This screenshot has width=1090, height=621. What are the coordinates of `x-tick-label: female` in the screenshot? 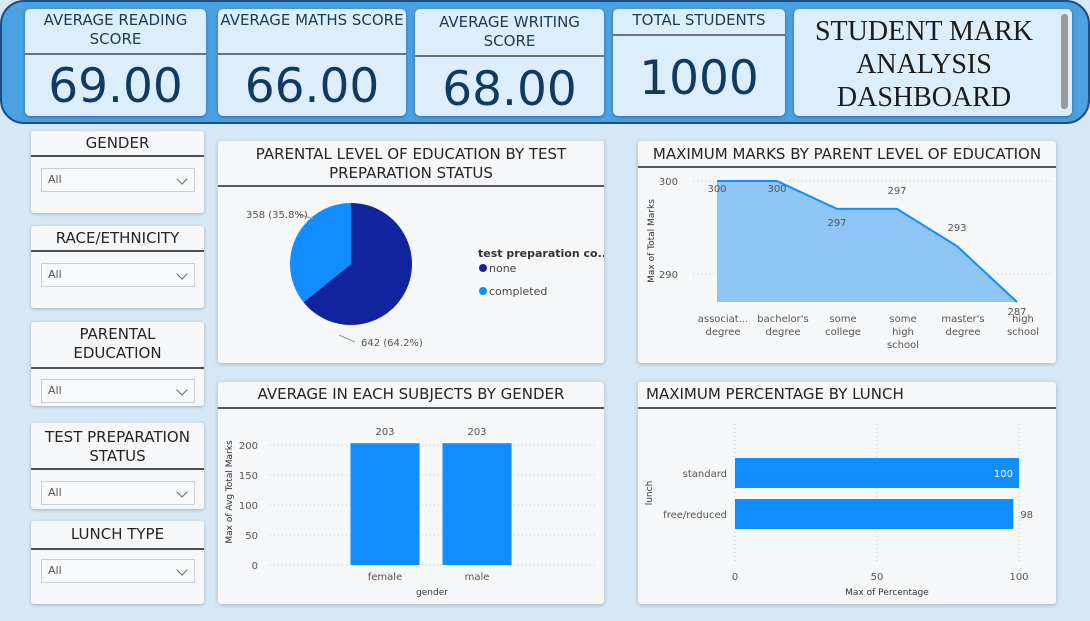 It's located at (385, 577).